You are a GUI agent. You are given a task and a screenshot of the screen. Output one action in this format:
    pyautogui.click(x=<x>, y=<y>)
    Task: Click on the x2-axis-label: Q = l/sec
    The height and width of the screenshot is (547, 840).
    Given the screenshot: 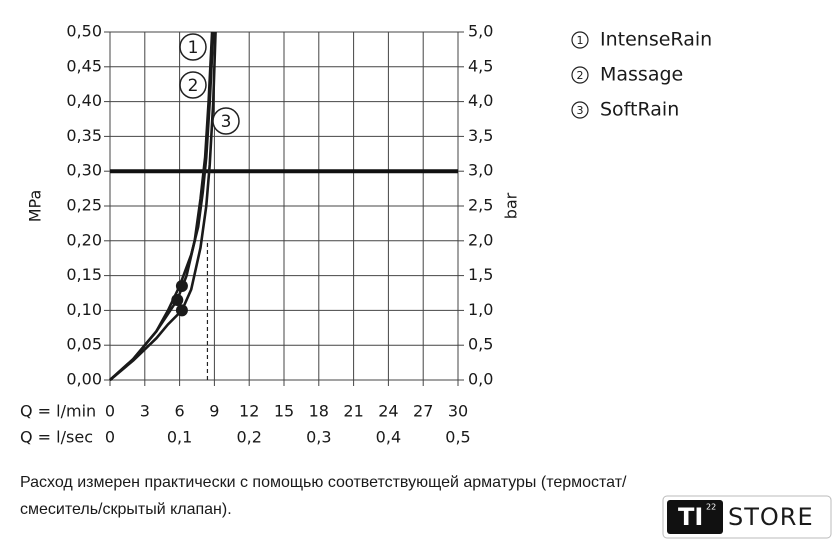 What is the action you would take?
    pyautogui.click(x=56, y=437)
    